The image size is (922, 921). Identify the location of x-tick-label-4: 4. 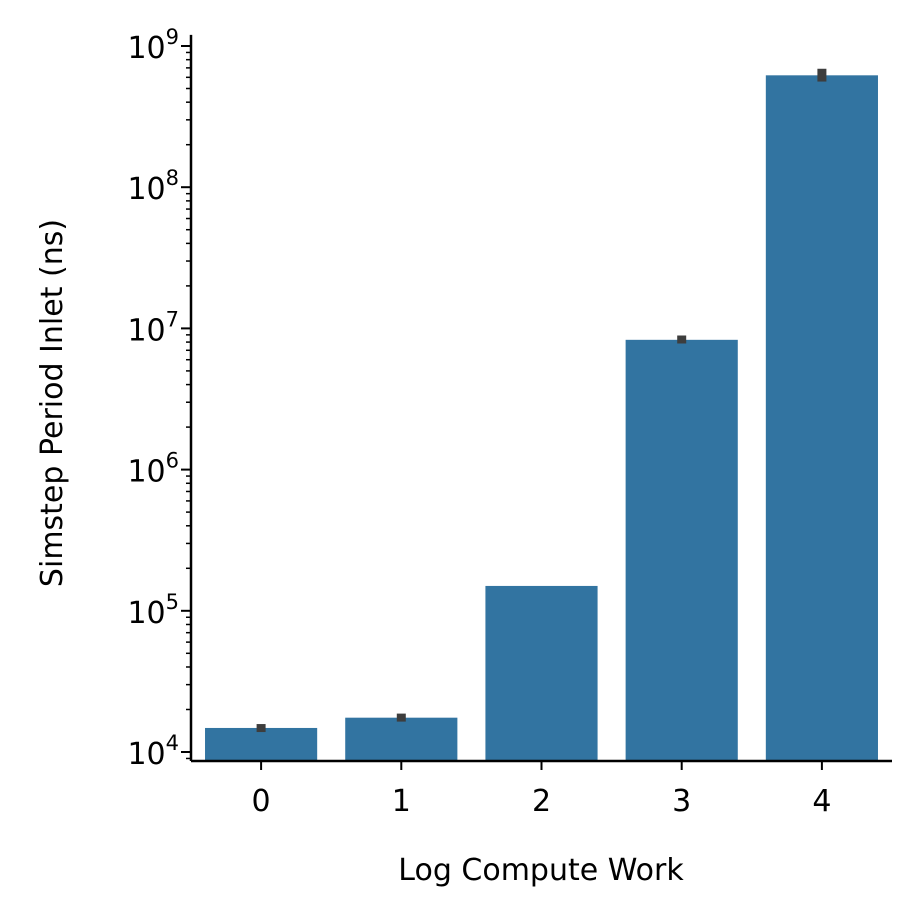
(821, 801).